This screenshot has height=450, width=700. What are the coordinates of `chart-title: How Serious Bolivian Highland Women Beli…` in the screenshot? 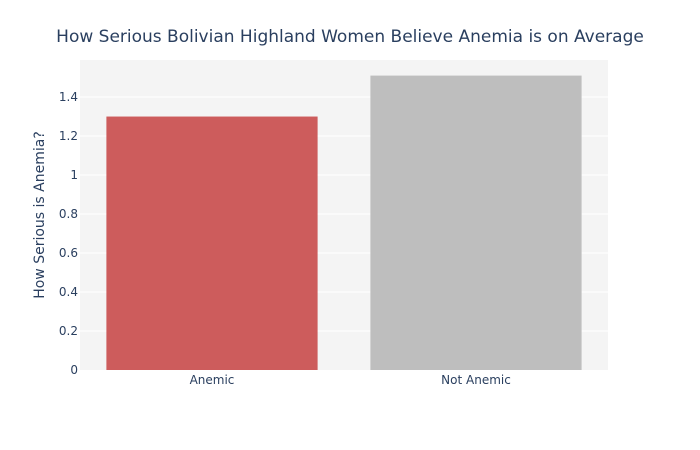 It's located at (350, 37).